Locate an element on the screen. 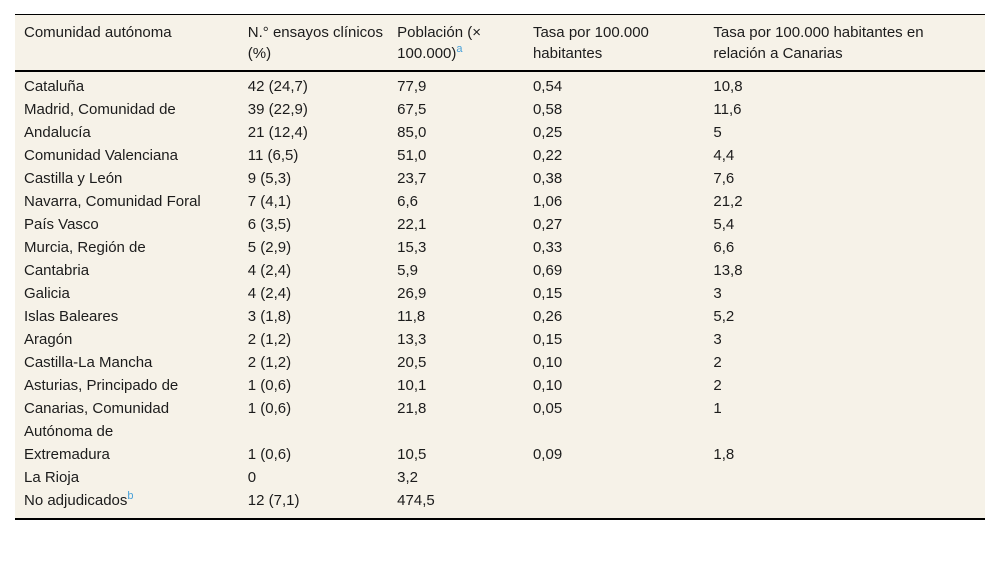 The width and height of the screenshot is (1000, 561). cell-comunidad: Madrid, Comunidad de is located at coordinates (100, 109).